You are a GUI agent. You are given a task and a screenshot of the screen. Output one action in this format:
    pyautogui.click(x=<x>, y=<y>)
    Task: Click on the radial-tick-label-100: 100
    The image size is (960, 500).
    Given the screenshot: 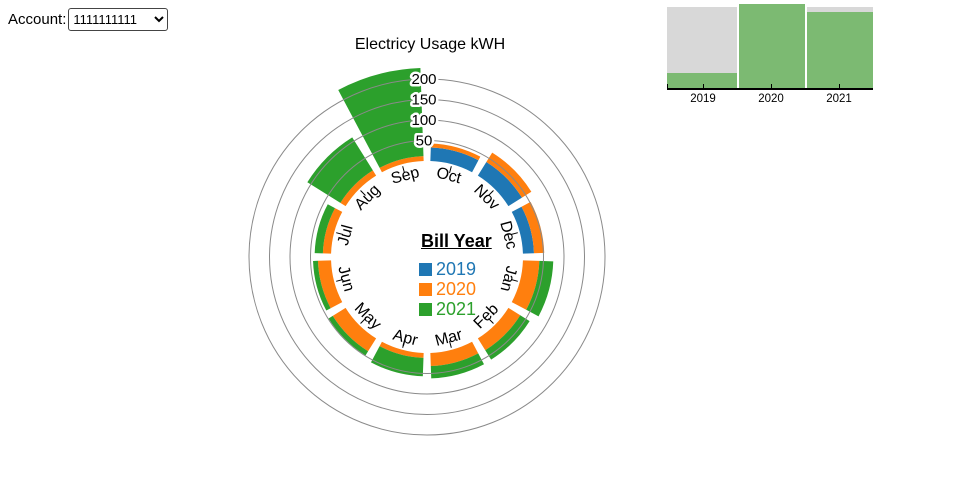 What is the action you would take?
    pyautogui.click(x=423, y=120)
    